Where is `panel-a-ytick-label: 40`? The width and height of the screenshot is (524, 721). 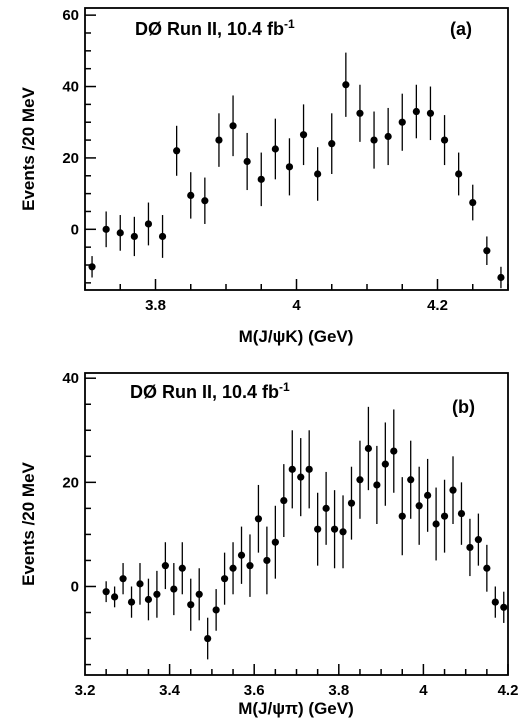
panel-a-ytick-label: 40 is located at coordinates (70, 87).